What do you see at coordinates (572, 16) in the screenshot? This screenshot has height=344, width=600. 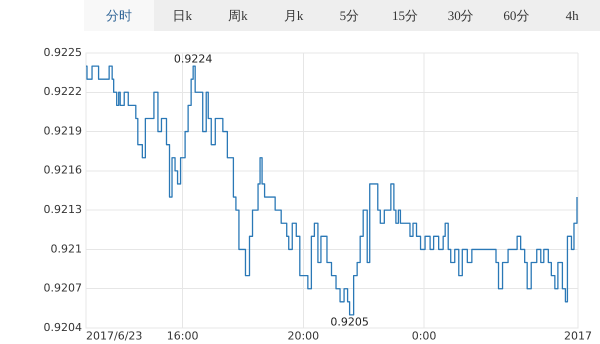 I see `text: 4h` at bounding box center [572, 16].